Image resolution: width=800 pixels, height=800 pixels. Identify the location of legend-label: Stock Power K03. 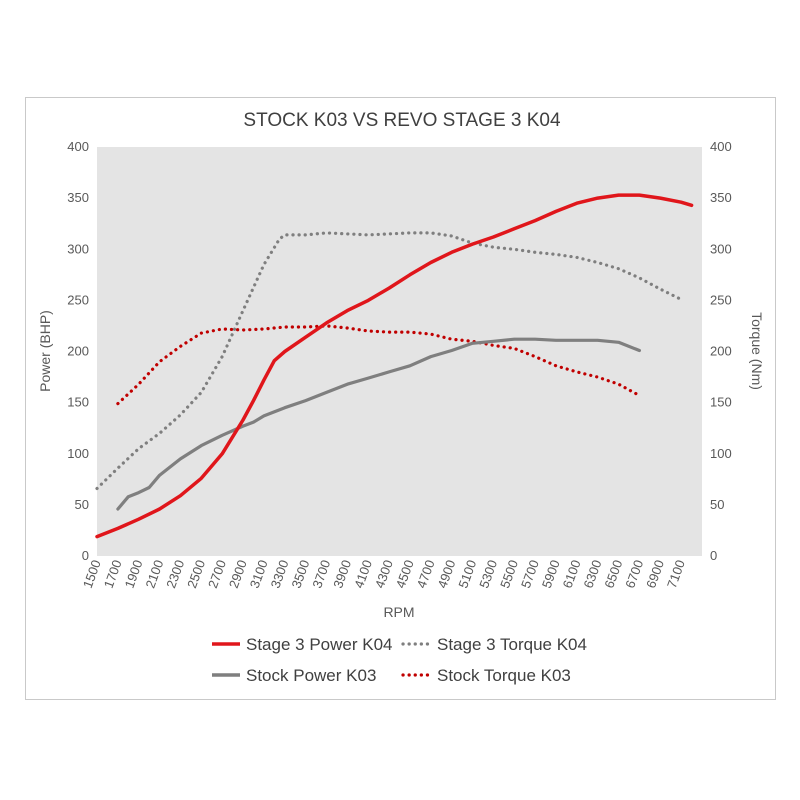
(311, 675).